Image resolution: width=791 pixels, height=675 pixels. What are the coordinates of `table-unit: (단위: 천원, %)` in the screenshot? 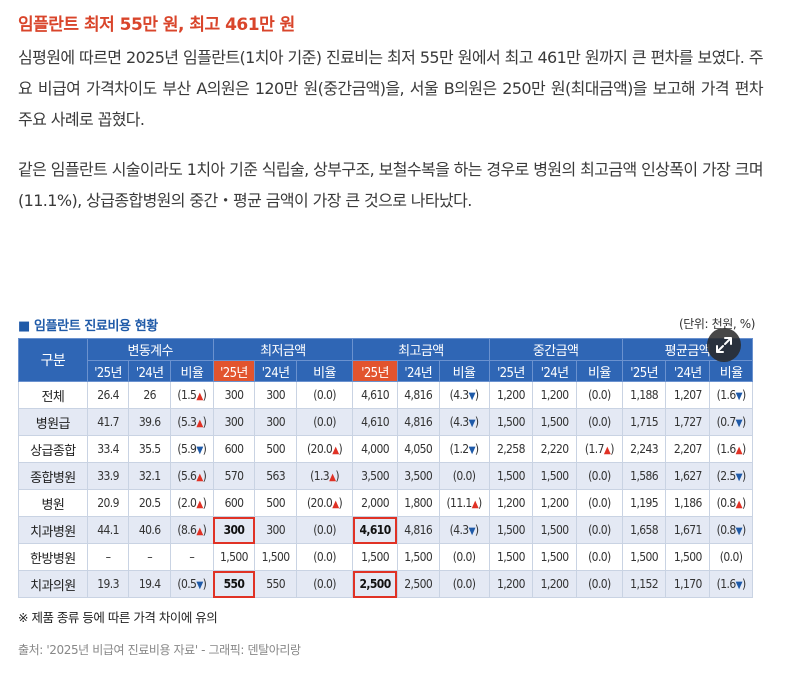 It's located at (716, 324).